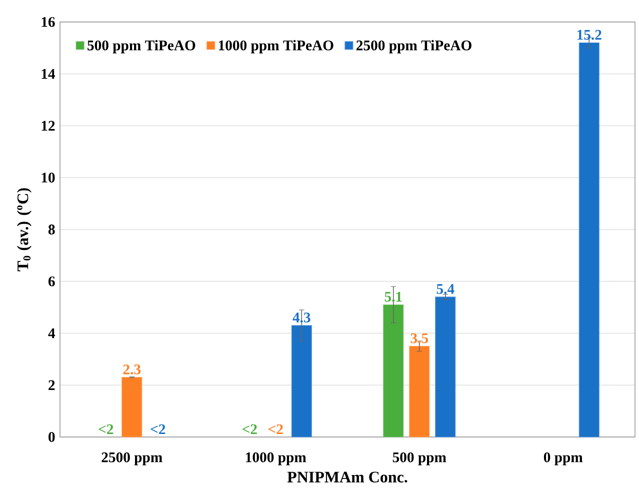 The width and height of the screenshot is (639, 491). I want to click on y-tick-label: 14, so click(49, 74).